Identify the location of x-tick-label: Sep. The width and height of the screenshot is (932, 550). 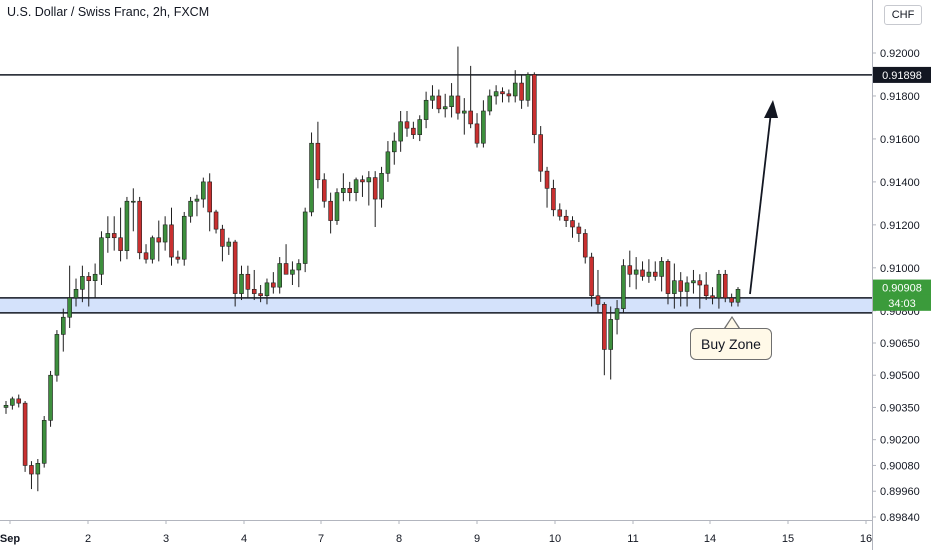
(10, 539).